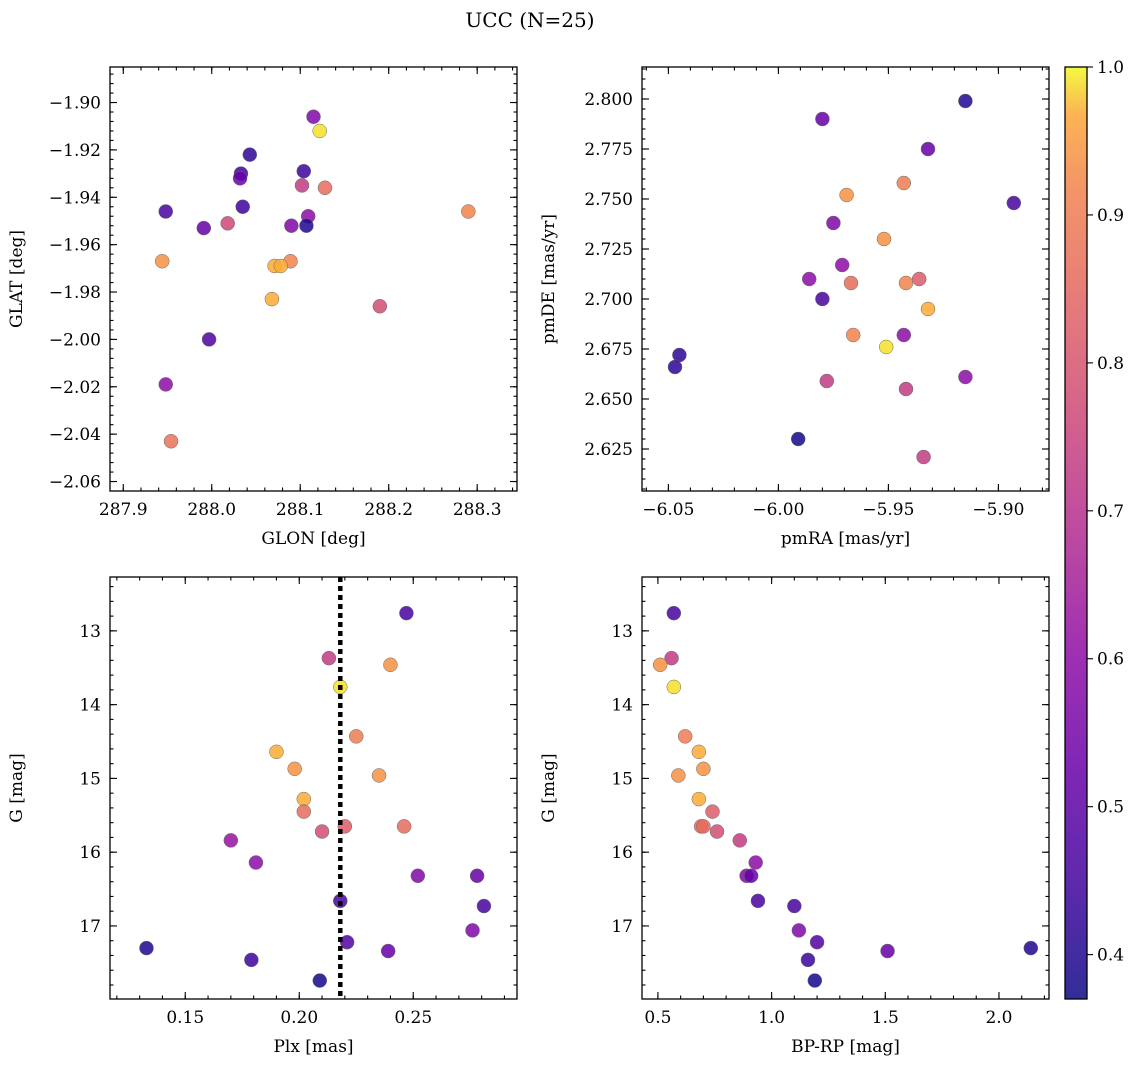 The width and height of the screenshot is (1136, 1067). I want to click on y-tick-label: 2.700, so click(608, 300).